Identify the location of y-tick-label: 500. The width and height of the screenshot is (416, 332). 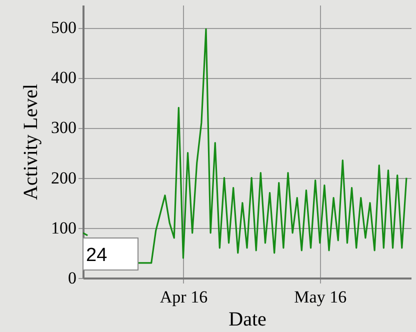
(63, 28).